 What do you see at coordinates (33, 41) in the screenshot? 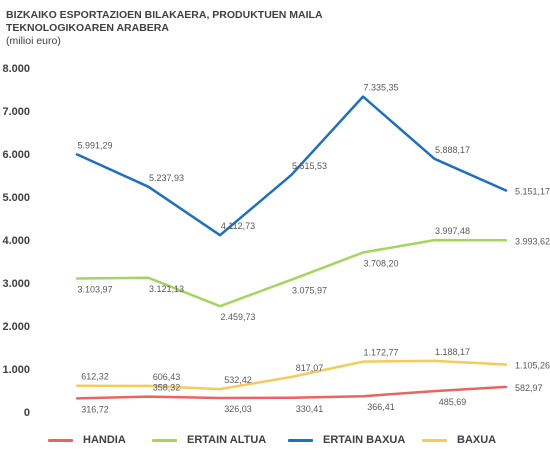
I see `chart-subtitle: (milioi euro)` at bounding box center [33, 41].